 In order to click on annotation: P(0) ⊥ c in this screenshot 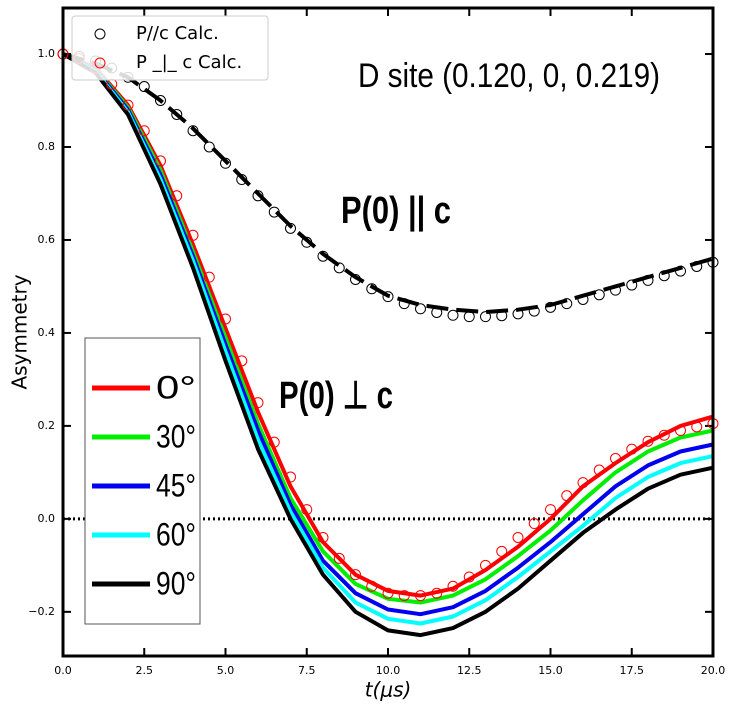, I will do `click(336, 396)`.